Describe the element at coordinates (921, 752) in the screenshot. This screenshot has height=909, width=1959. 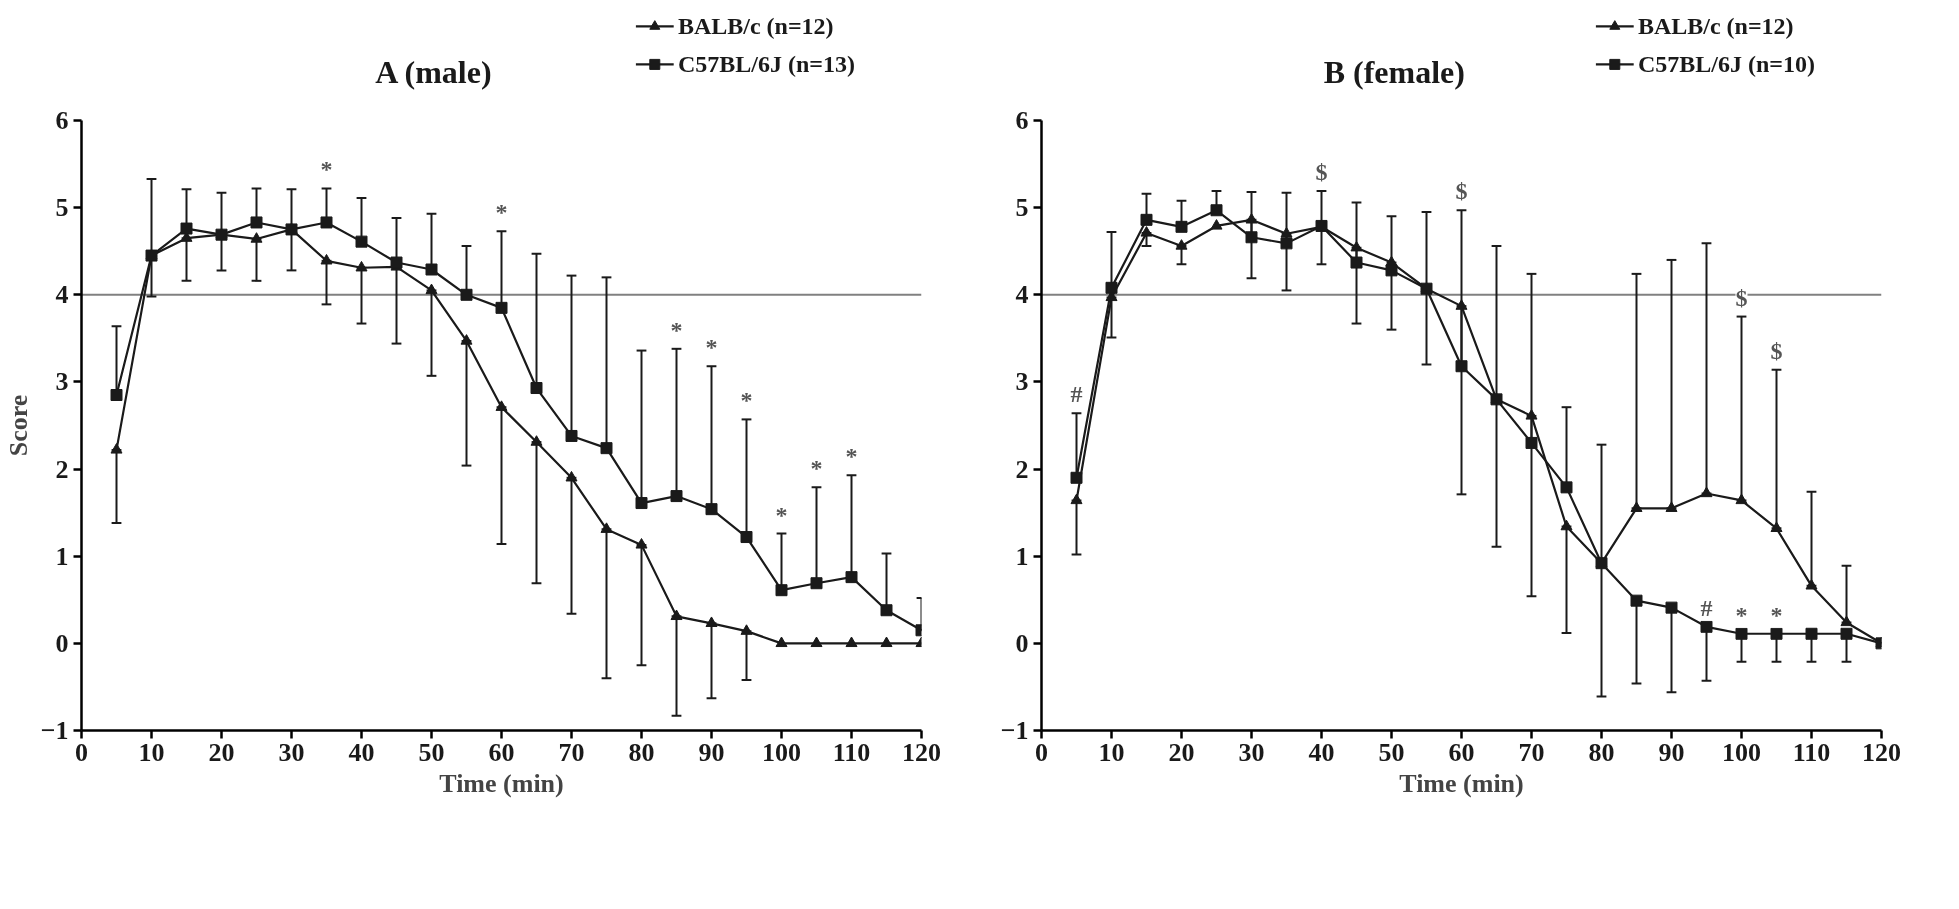
I see `x-tick-label: 120` at that location.